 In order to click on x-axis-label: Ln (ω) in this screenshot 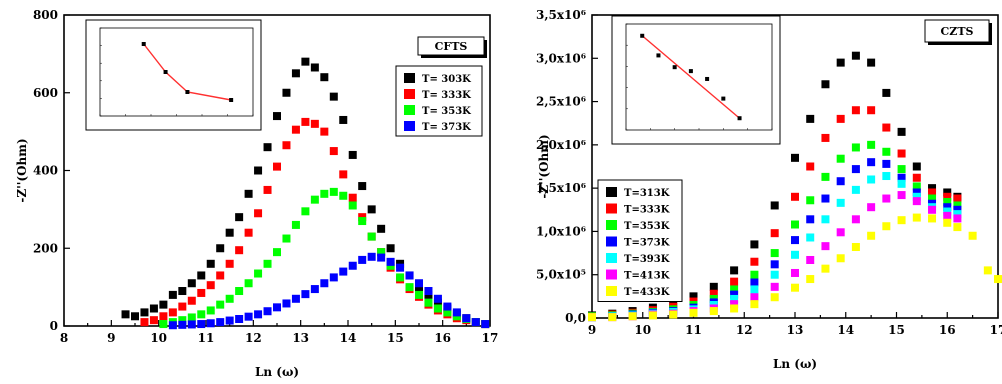, I will do `click(795, 364)`.